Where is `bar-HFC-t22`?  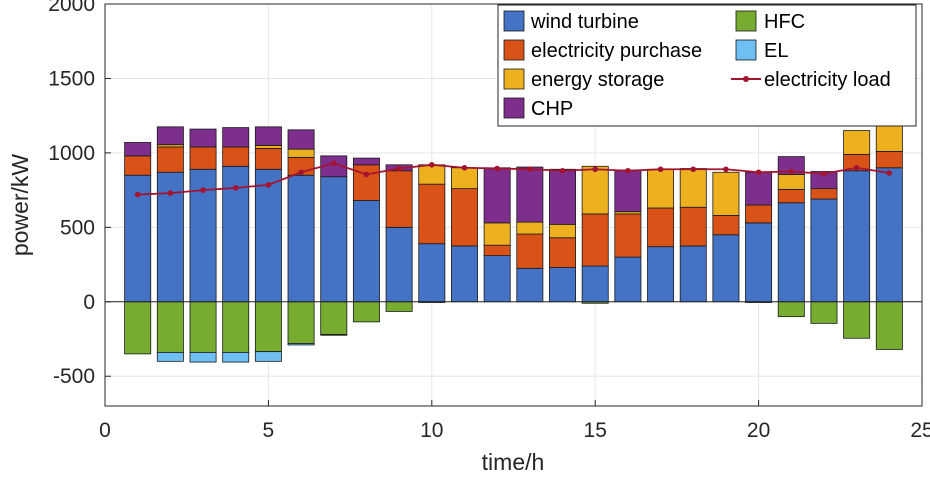
bar-HFC-t22 is located at coordinates (824, 312).